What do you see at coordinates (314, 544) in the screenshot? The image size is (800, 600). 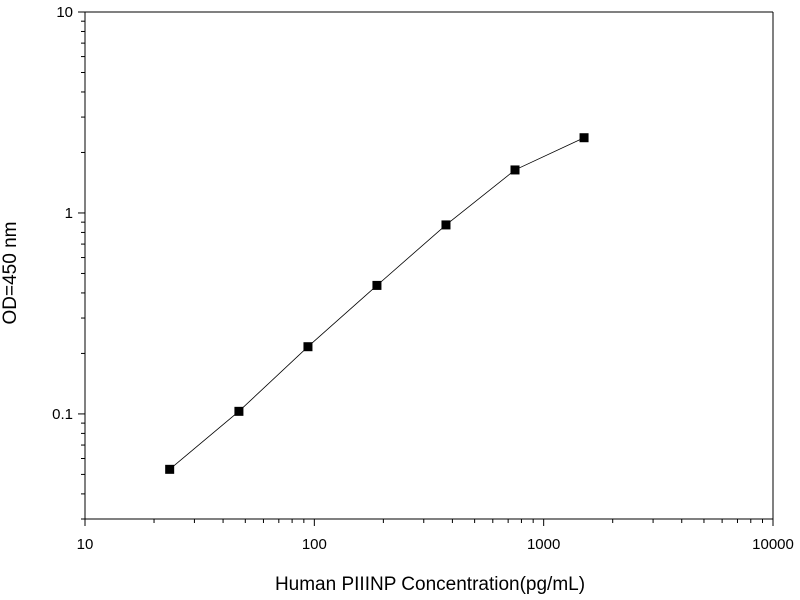 I see `x-tick-label: 100` at bounding box center [314, 544].